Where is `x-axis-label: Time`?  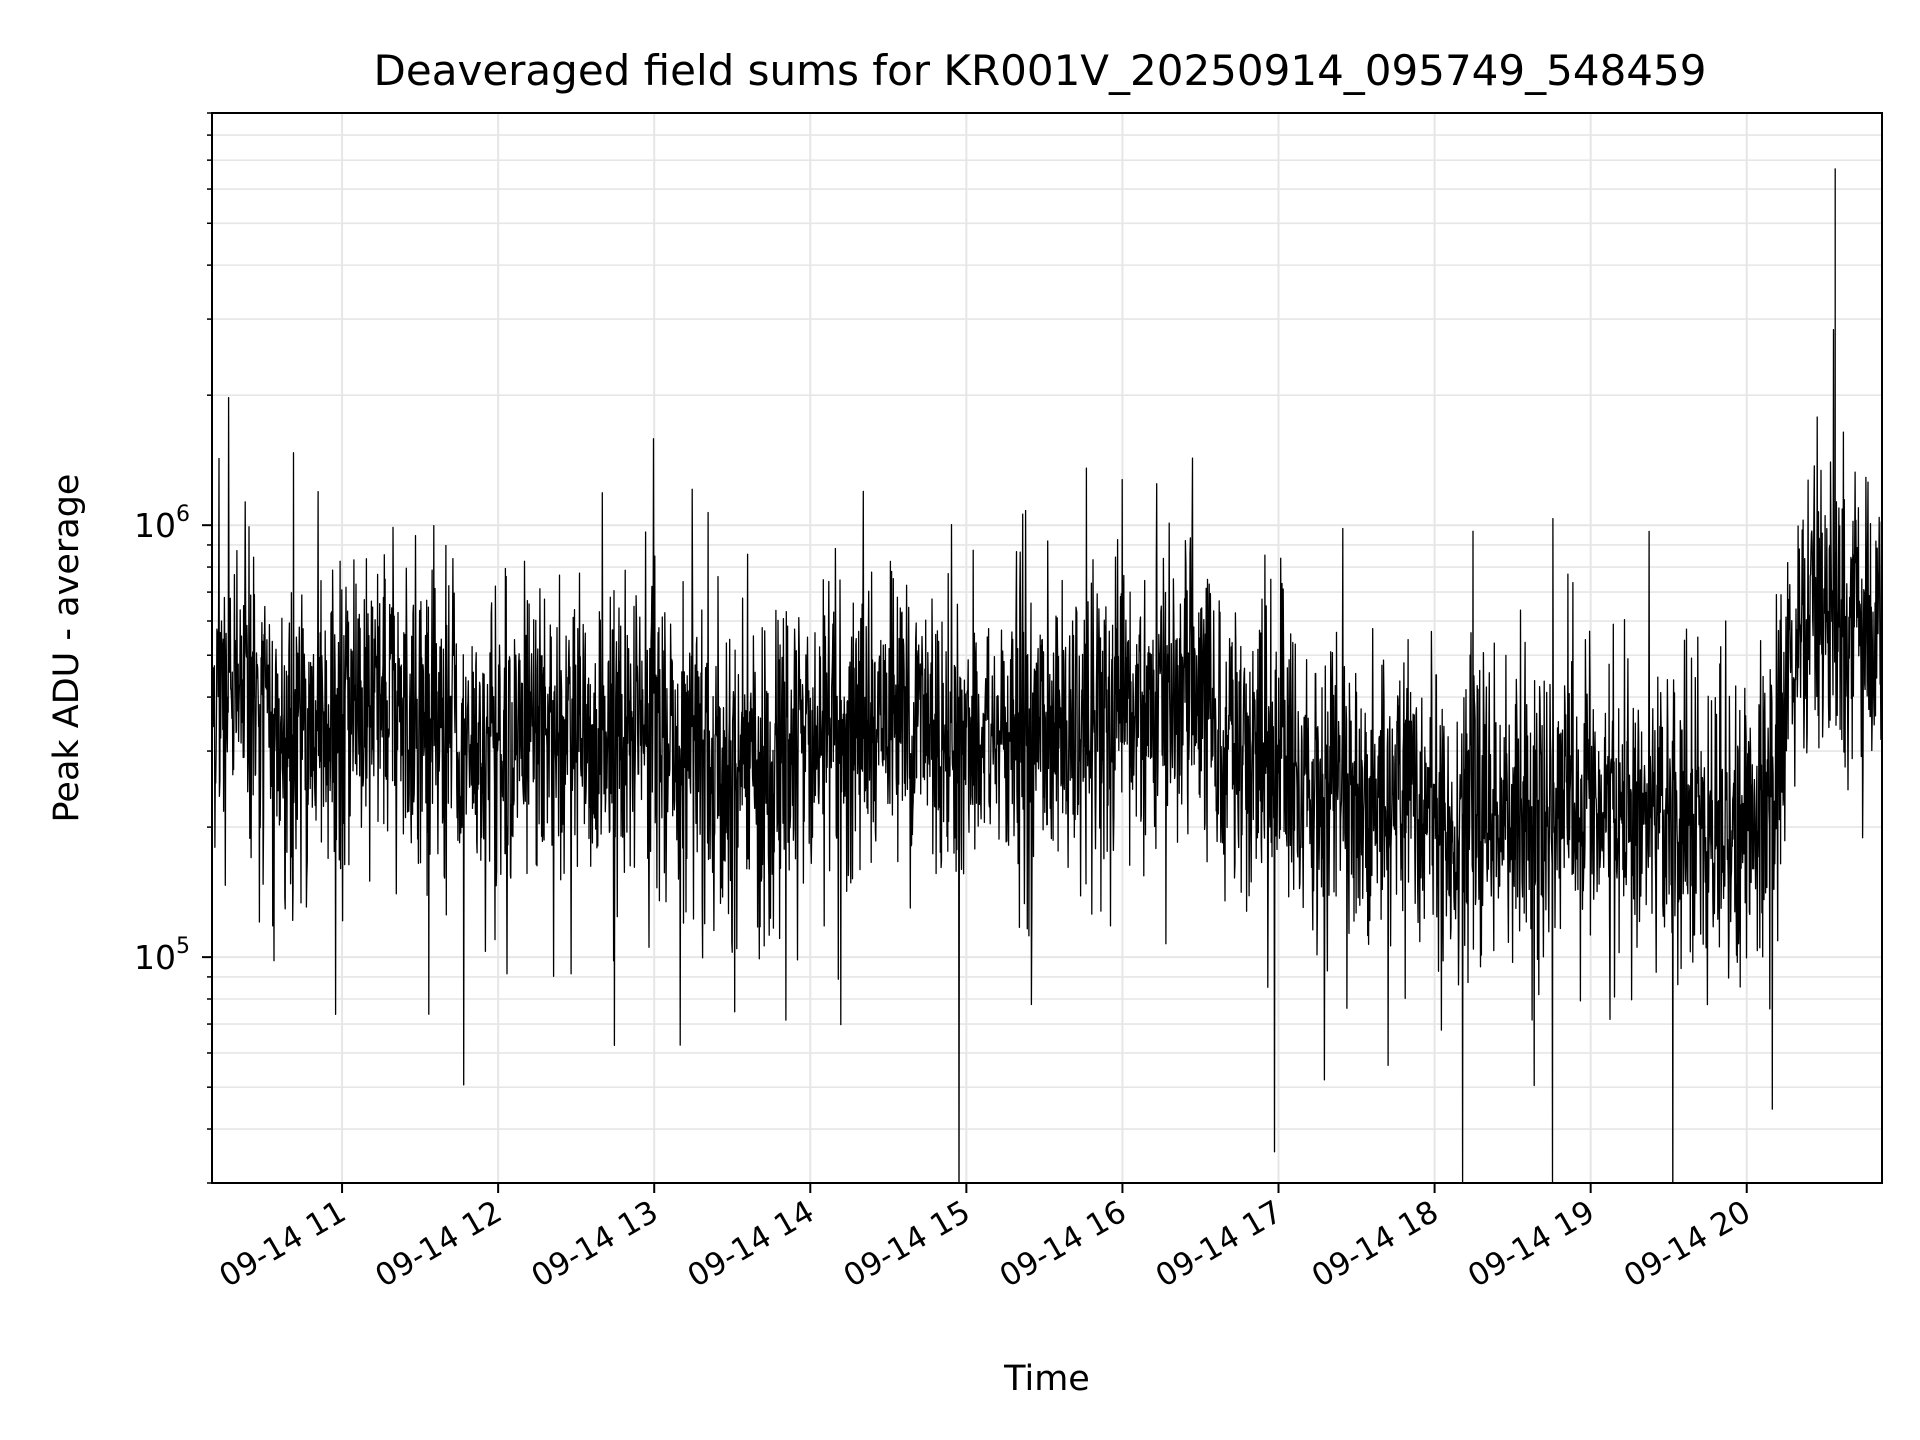 x-axis-label: Time is located at coordinates (1046, 1379).